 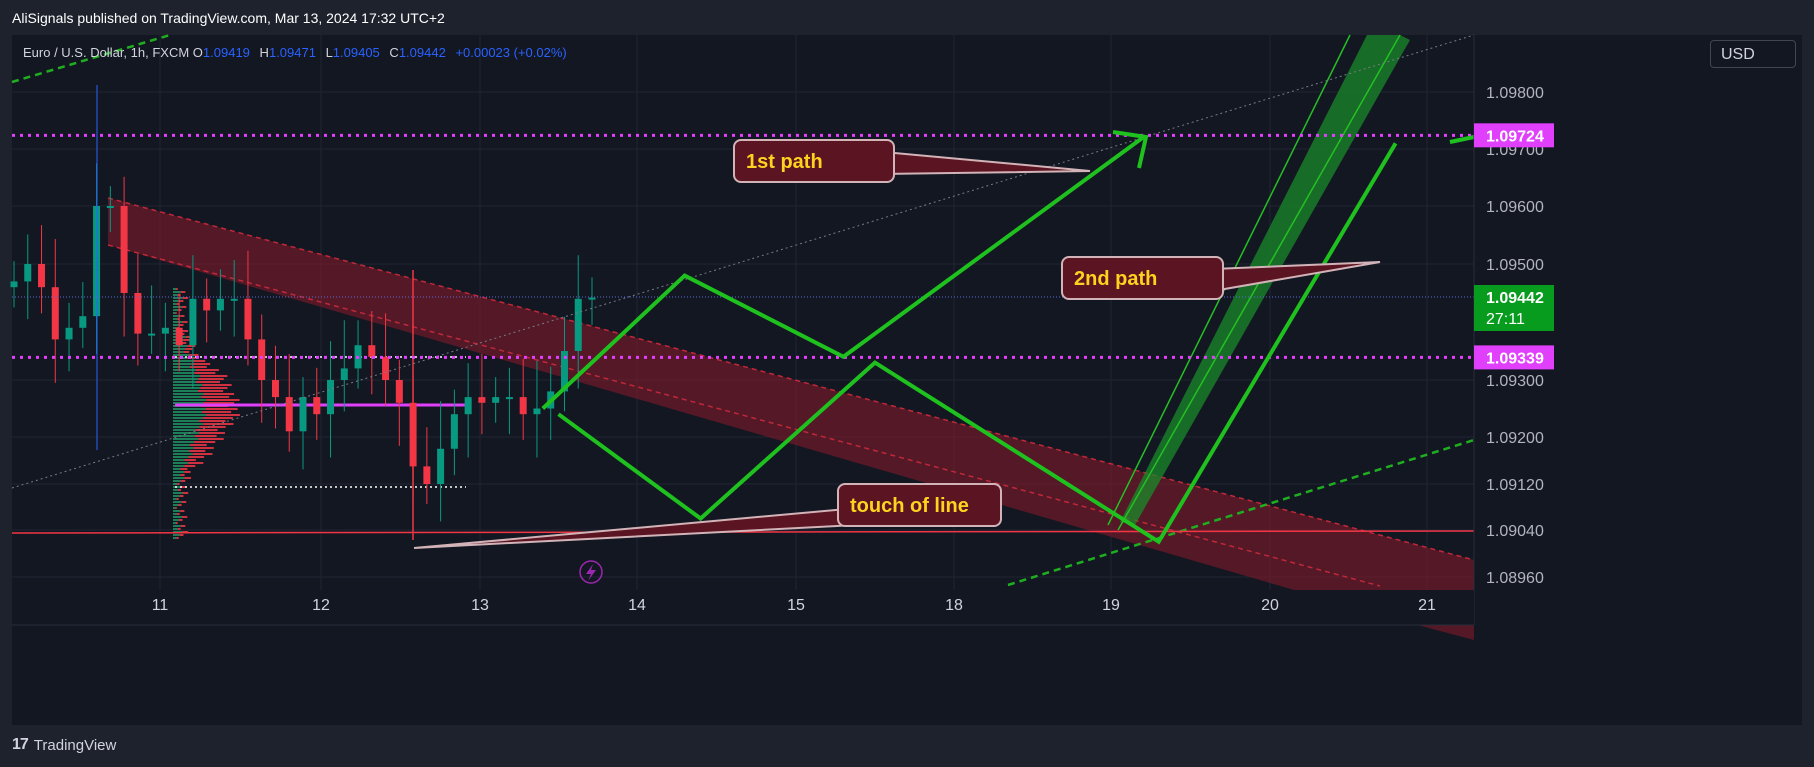 What do you see at coordinates (707, 516) in the screenshot?
I see `callout-touch-of-line: touch of line` at bounding box center [707, 516].